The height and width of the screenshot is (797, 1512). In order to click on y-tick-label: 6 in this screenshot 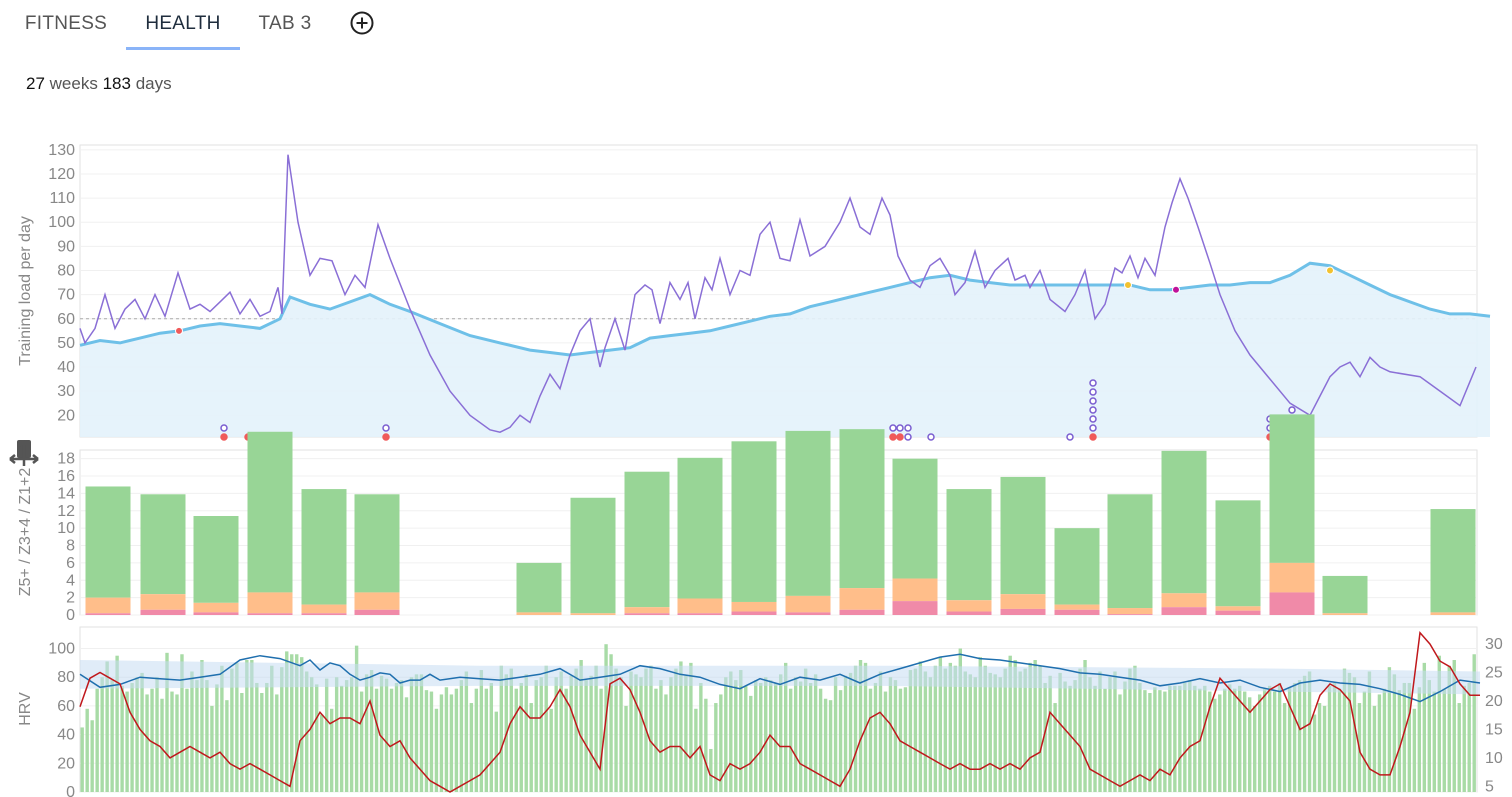, I will do `click(70, 563)`.